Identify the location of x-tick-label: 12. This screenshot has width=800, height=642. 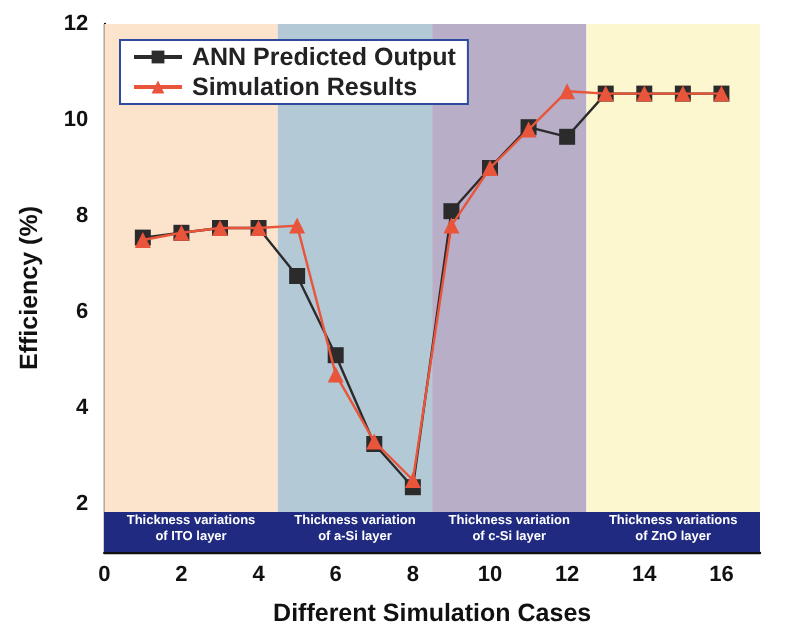
(567, 575).